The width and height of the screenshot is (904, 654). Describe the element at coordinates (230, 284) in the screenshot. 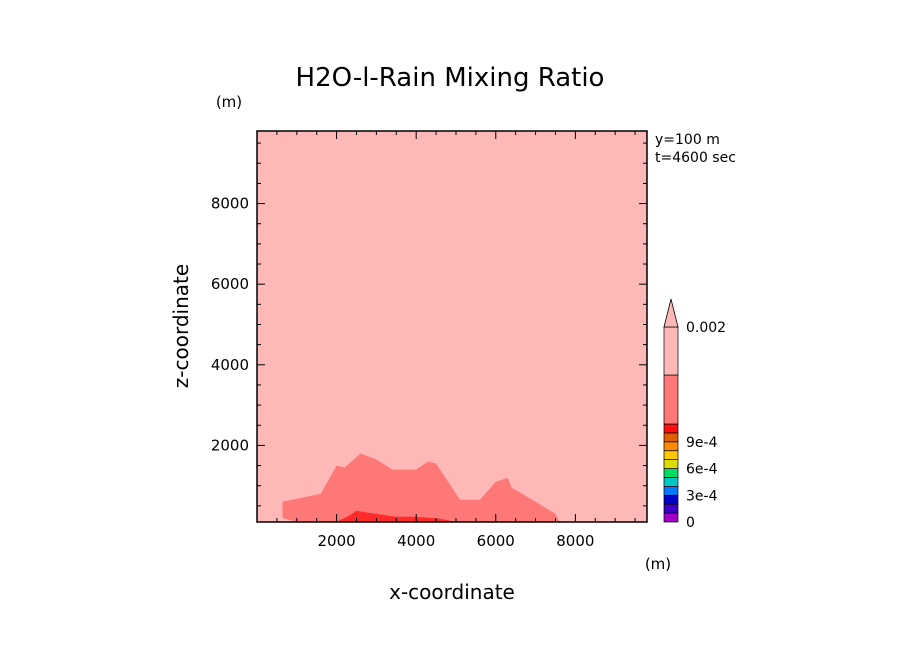

I see `y-tick-label: 6000` at that location.